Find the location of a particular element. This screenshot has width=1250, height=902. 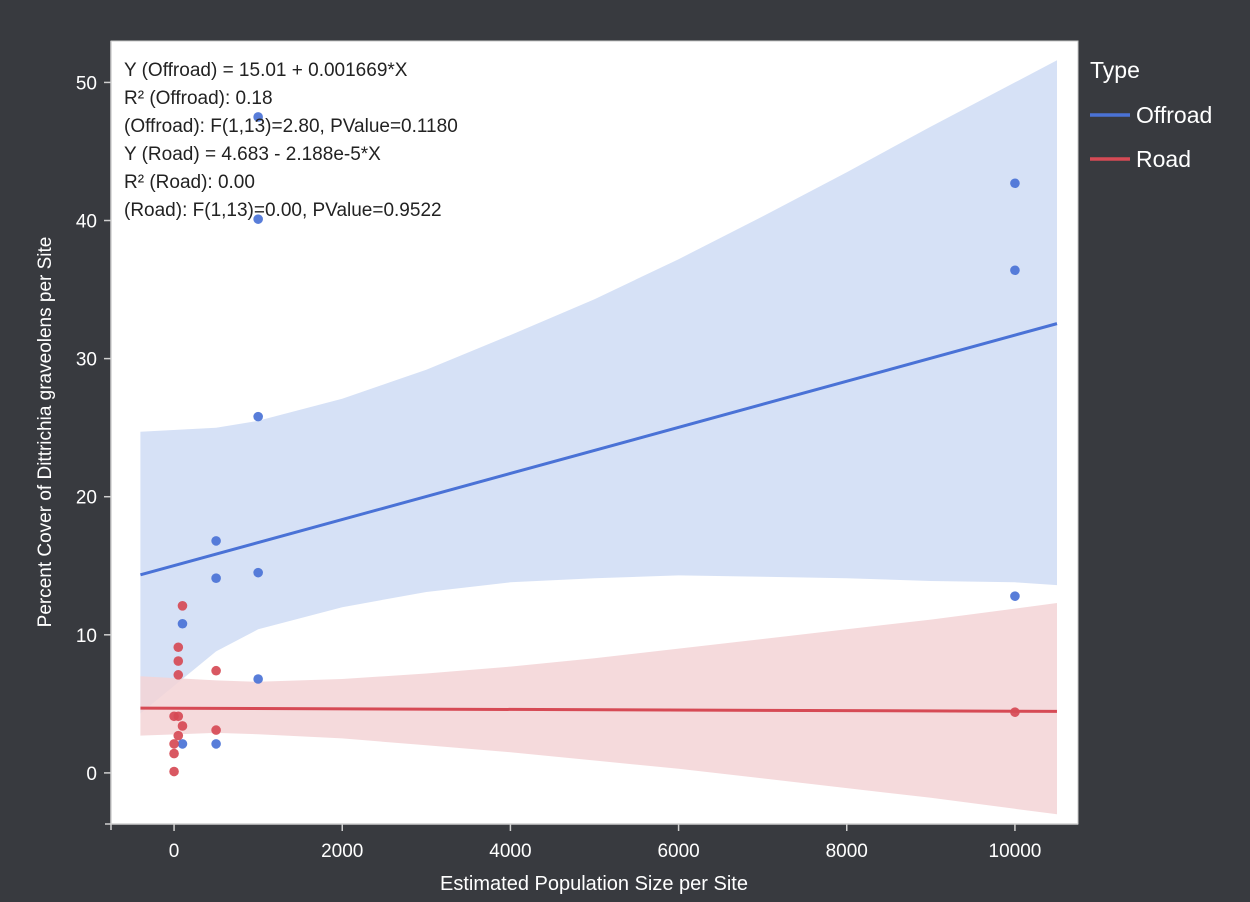

y-tick-label: 10 is located at coordinates (86, 636).